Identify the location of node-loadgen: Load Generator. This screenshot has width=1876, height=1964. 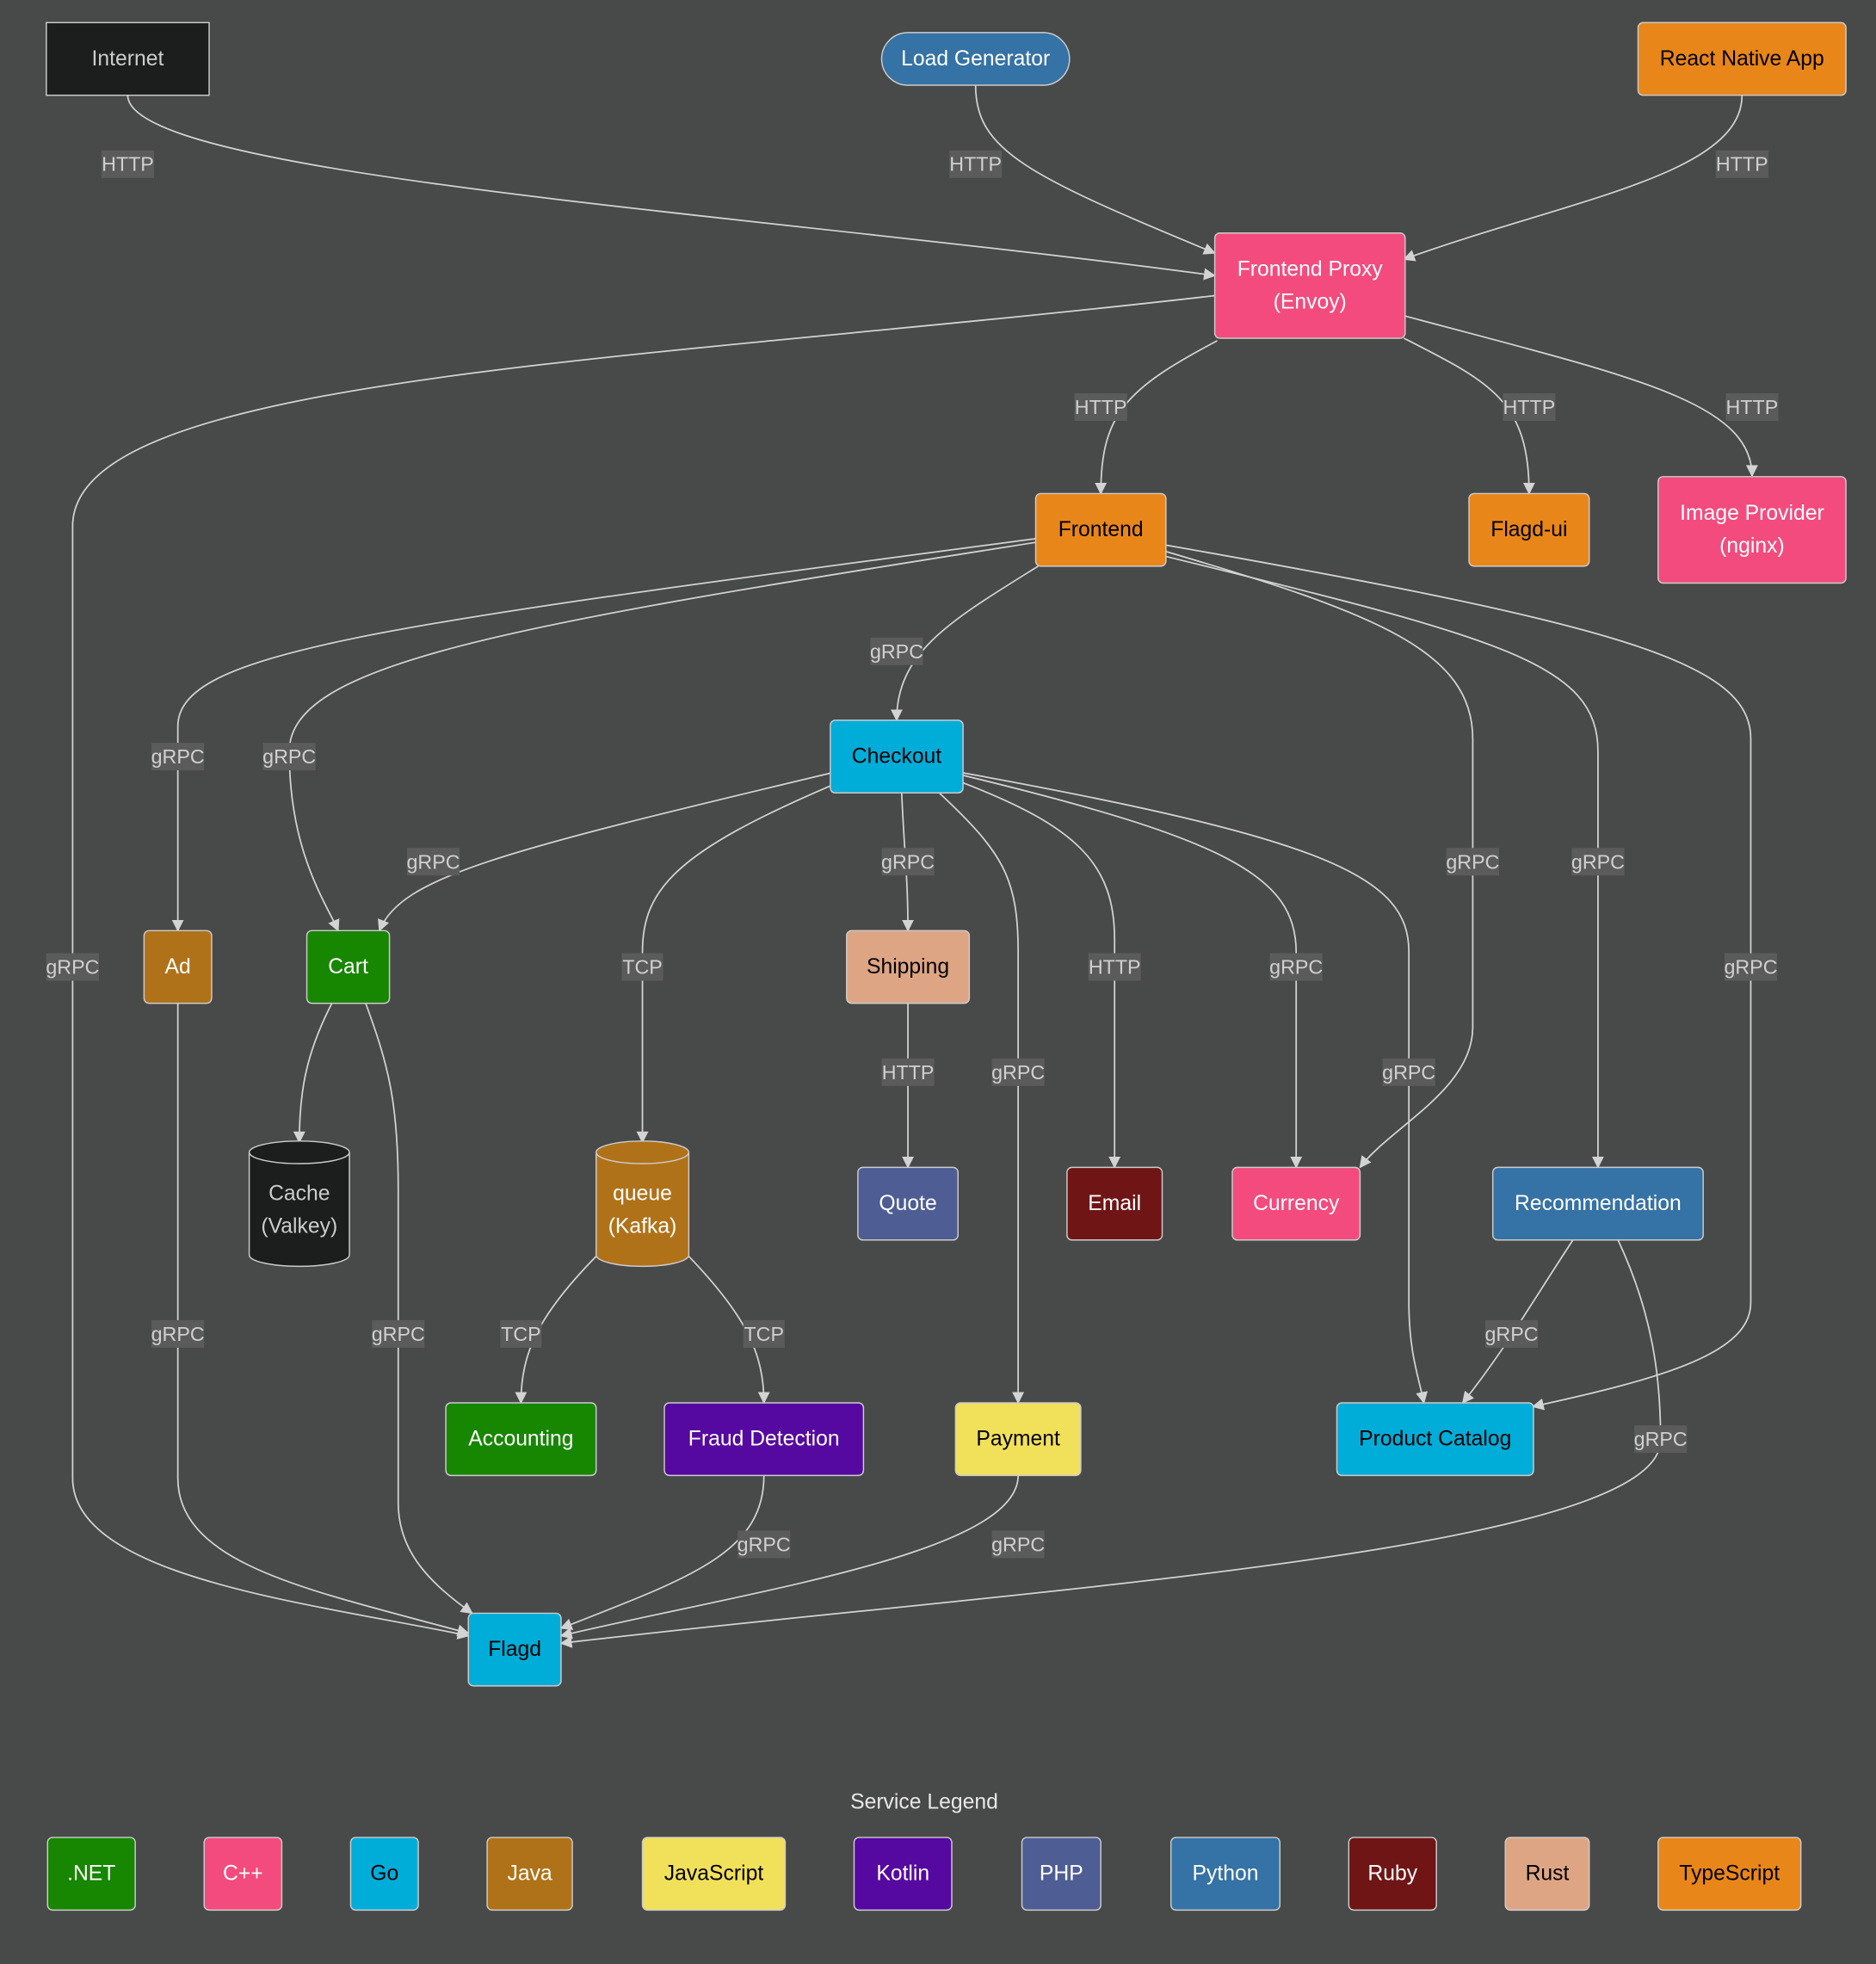
(976, 59).